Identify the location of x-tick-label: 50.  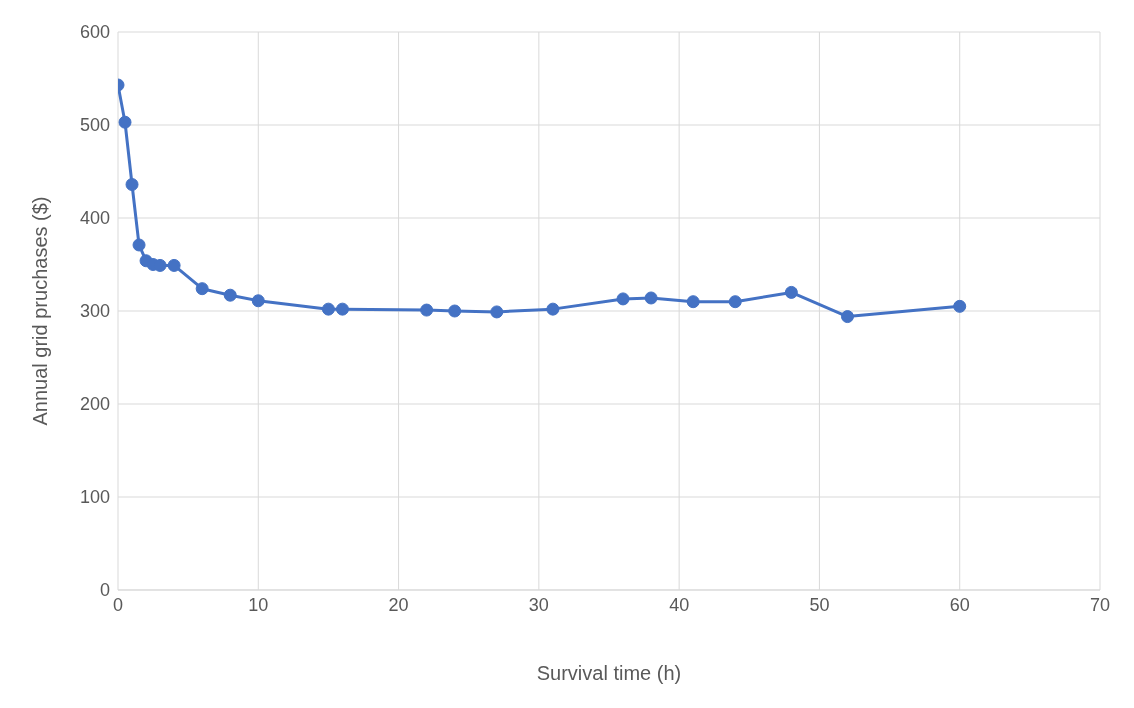
(819, 604).